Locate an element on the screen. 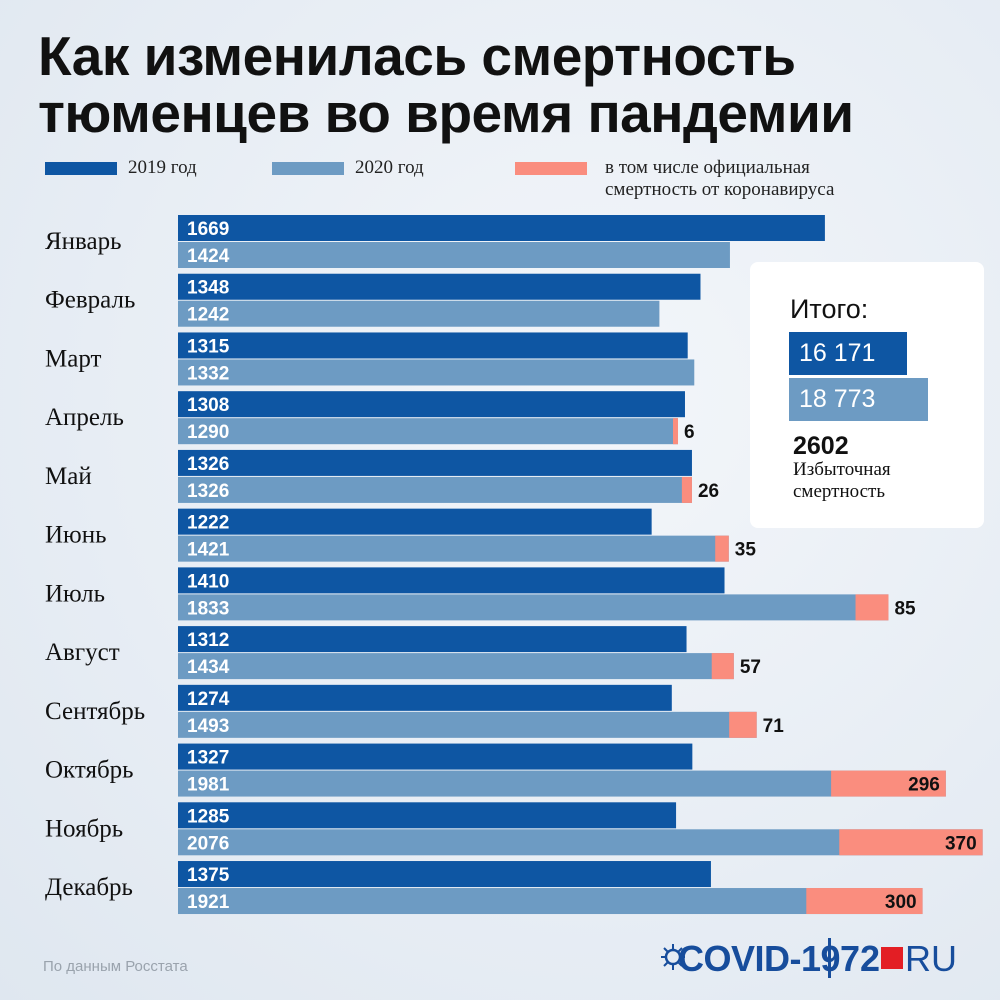 This screenshot has width=1000, height=1000. bar-label-covid: 26 is located at coordinates (708, 491).